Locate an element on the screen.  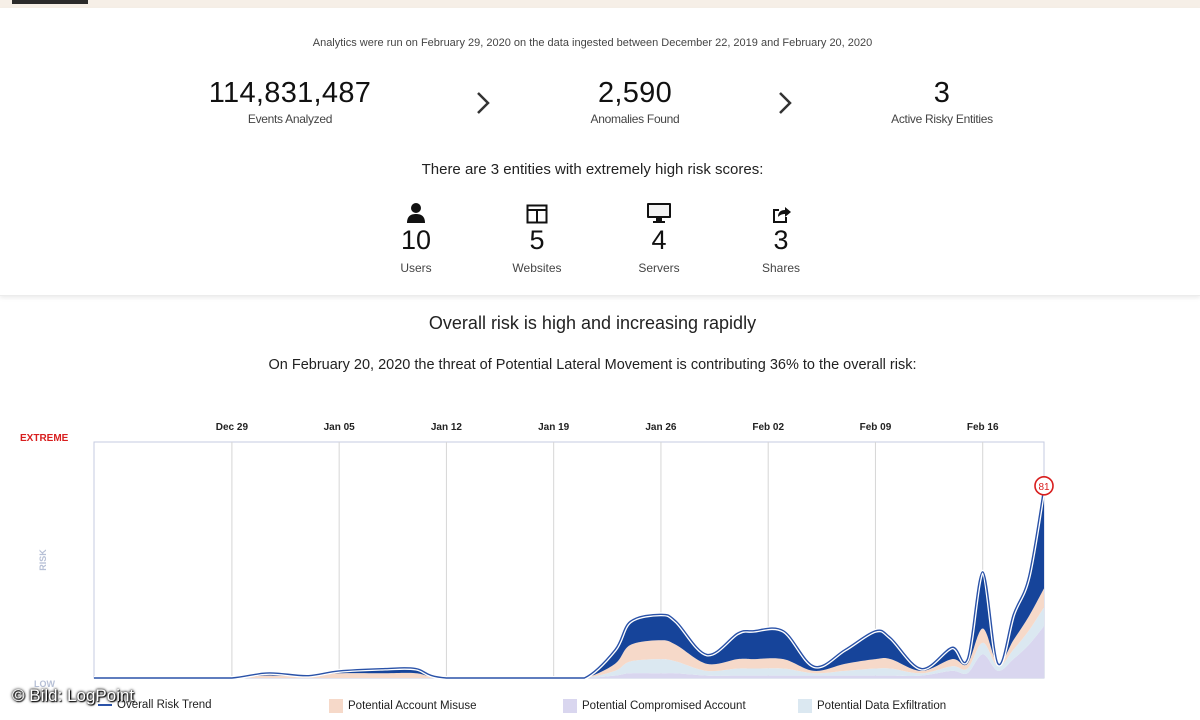
y-label-low: LOW is located at coordinates (44, 684).